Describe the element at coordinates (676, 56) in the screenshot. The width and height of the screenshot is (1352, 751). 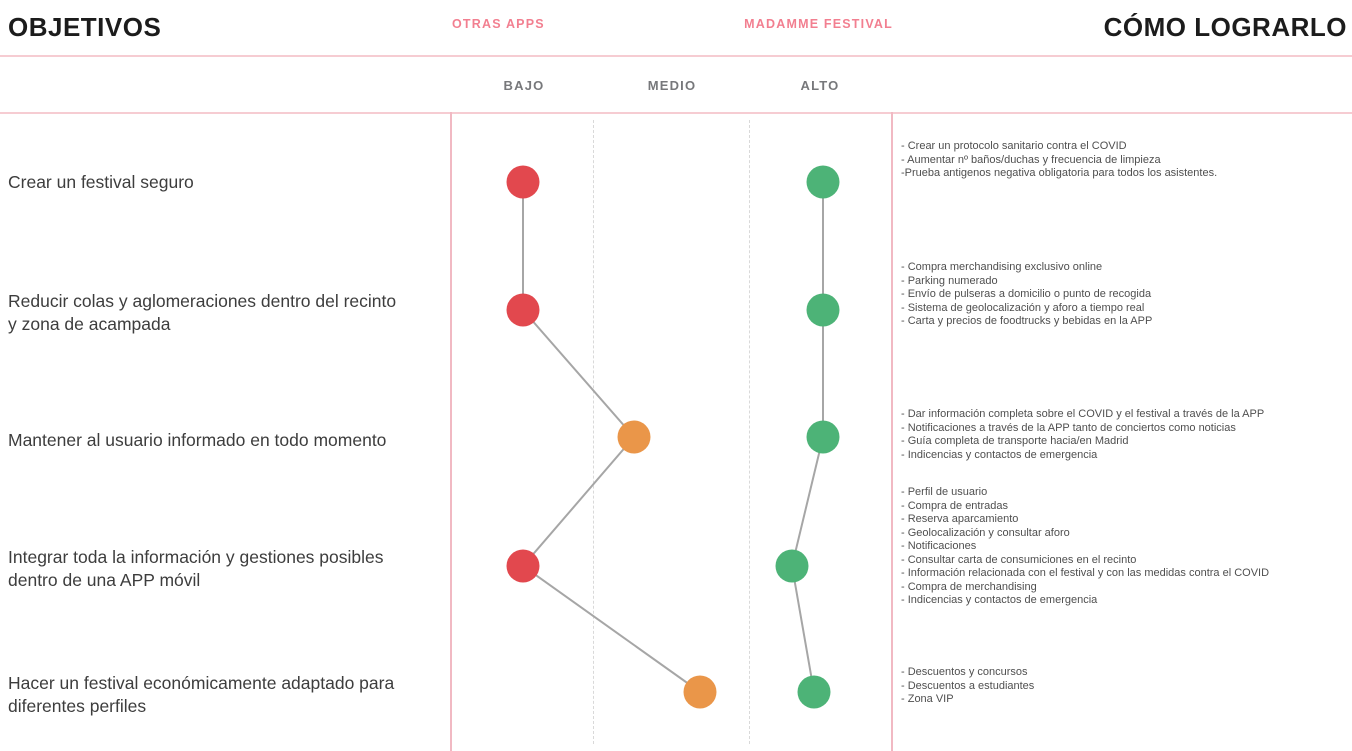
I see `top-divider-line` at that location.